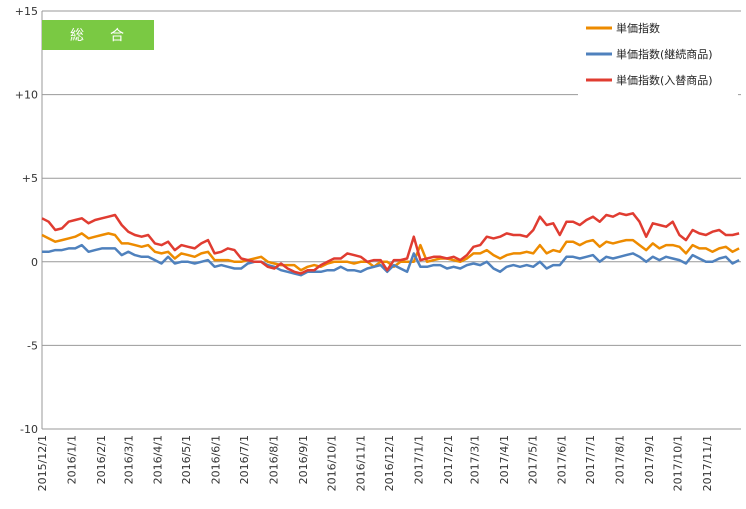 This screenshot has width=746, height=509. I want to click on x-tick-label: 2016/5/1, so click(186, 459).